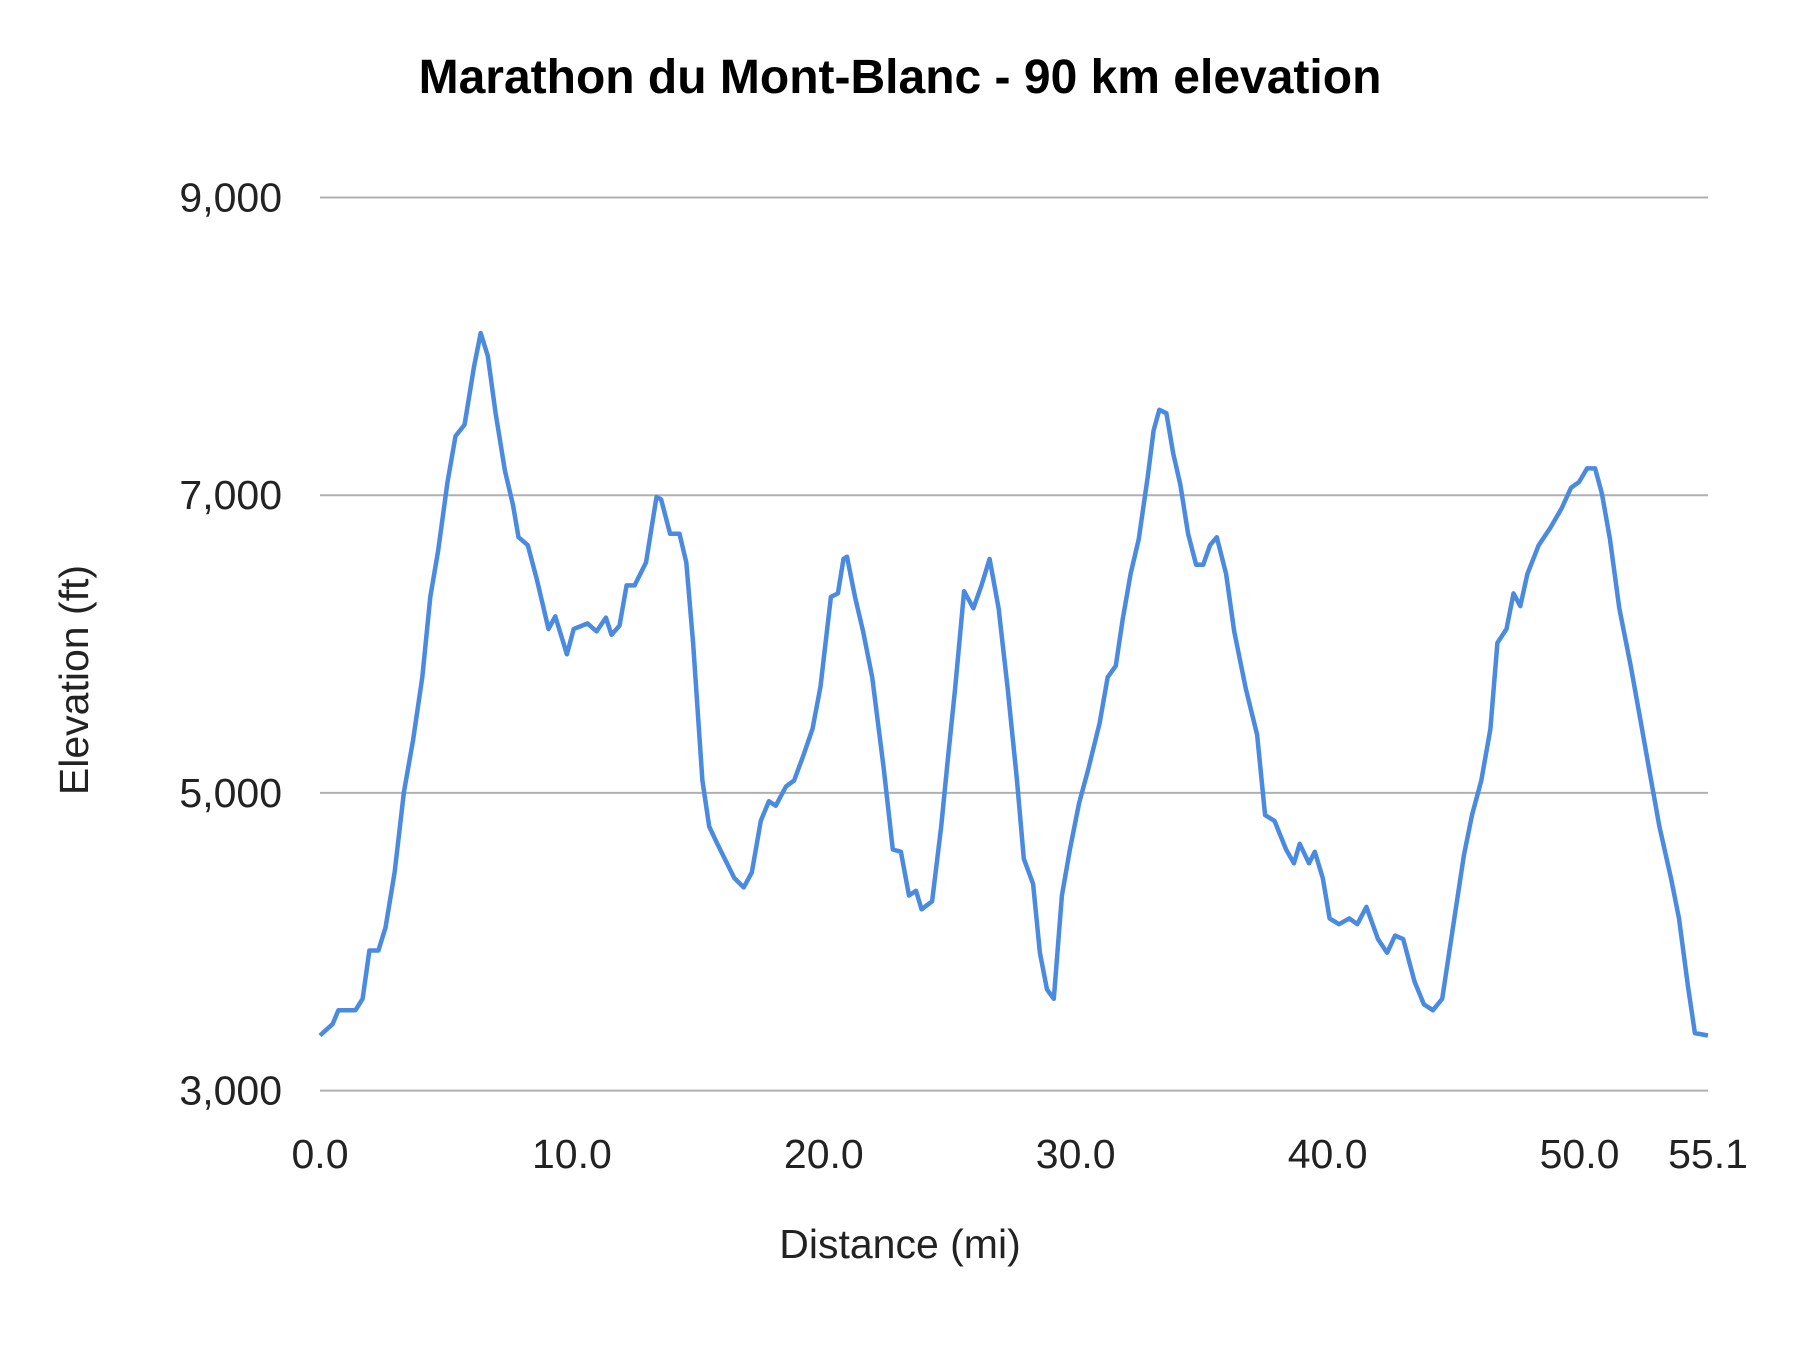 Image resolution: width=1800 pixels, height=1350 pixels. What do you see at coordinates (1328, 1154) in the screenshot?
I see `x-tick-label: 40.0` at bounding box center [1328, 1154].